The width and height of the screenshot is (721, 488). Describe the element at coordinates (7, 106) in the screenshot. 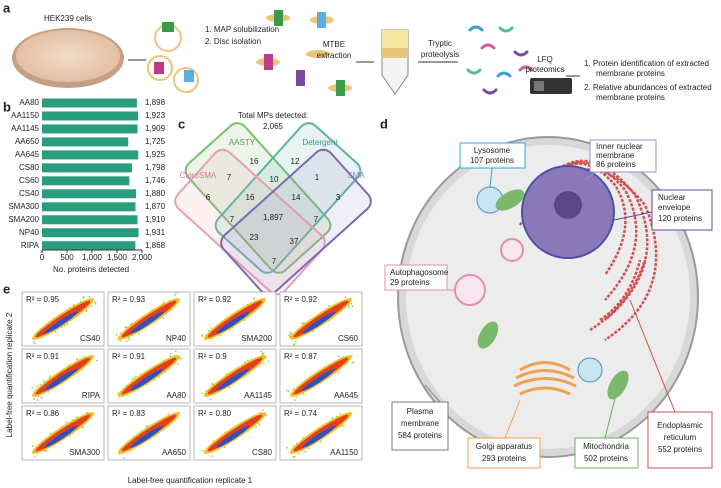

I see `panel-letter: b` at that location.